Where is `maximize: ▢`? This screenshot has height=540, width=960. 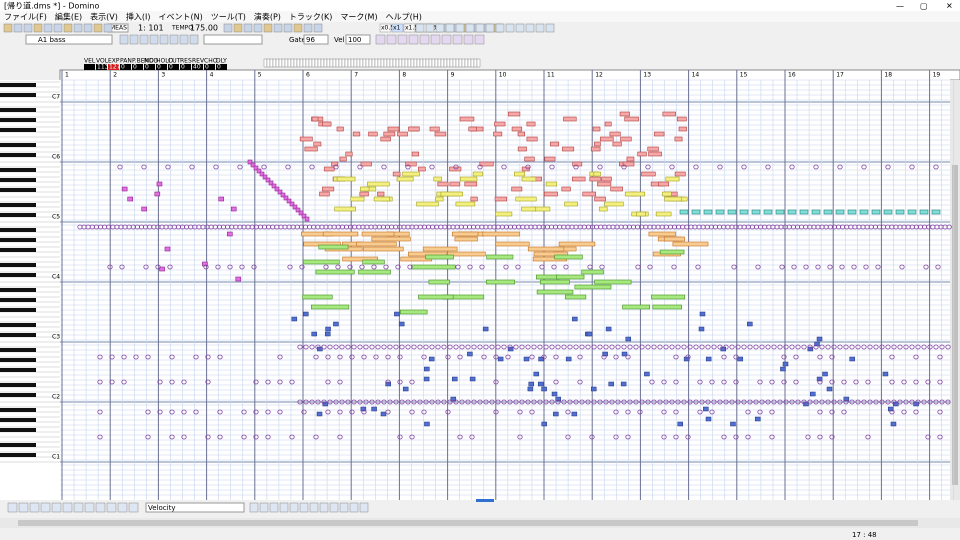 maximize: ▢ is located at coordinates (924, 6).